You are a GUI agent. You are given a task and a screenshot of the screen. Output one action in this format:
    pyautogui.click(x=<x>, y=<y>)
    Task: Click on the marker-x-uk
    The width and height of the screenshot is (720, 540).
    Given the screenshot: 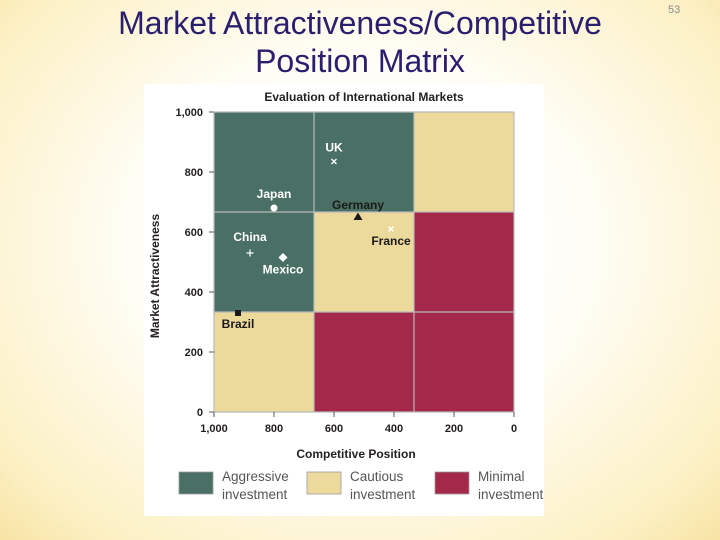 What is the action you would take?
    pyautogui.click(x=334, y=161)
    